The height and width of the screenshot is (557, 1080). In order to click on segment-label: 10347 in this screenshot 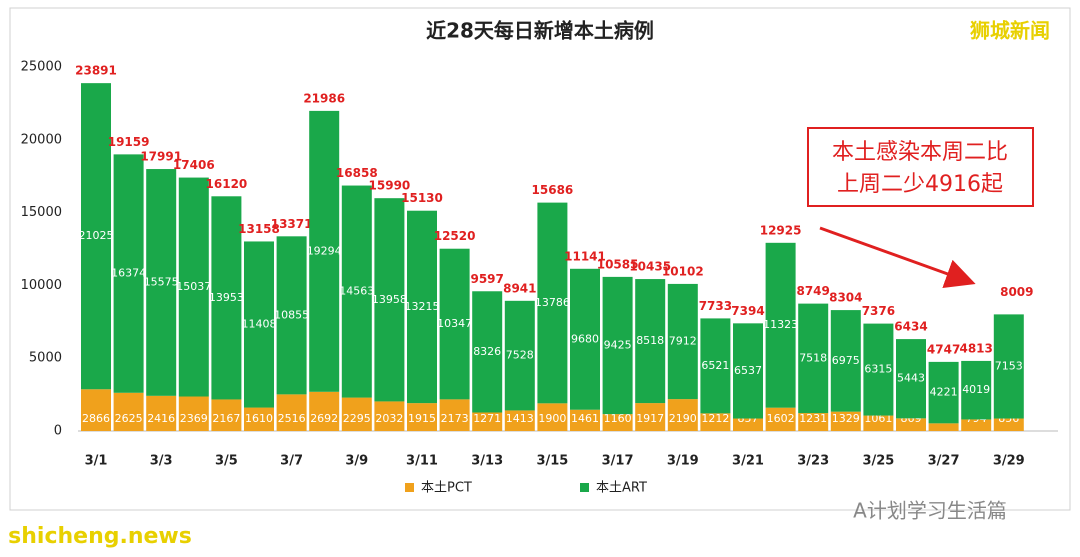, I will do `click(454, 323)`.